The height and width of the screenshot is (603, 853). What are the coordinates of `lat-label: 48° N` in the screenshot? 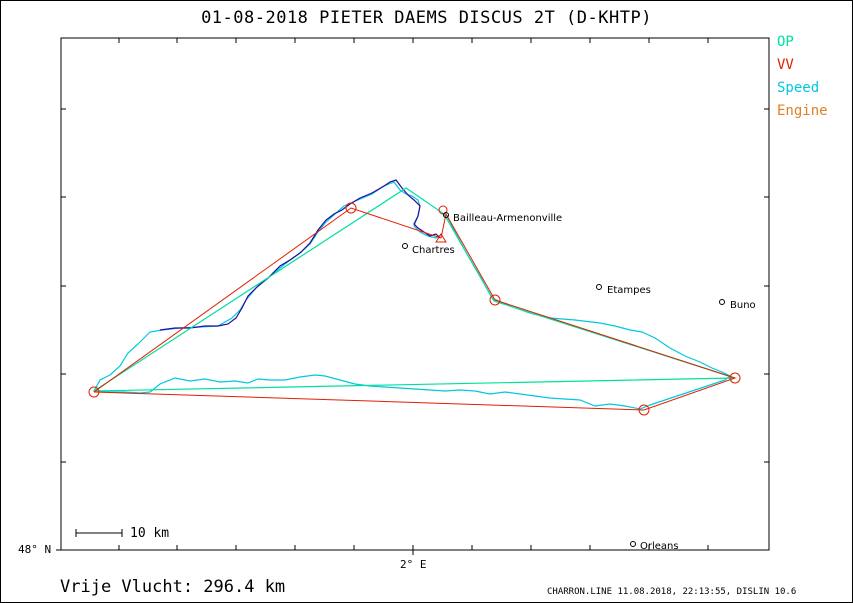 It's located at (35, 549).